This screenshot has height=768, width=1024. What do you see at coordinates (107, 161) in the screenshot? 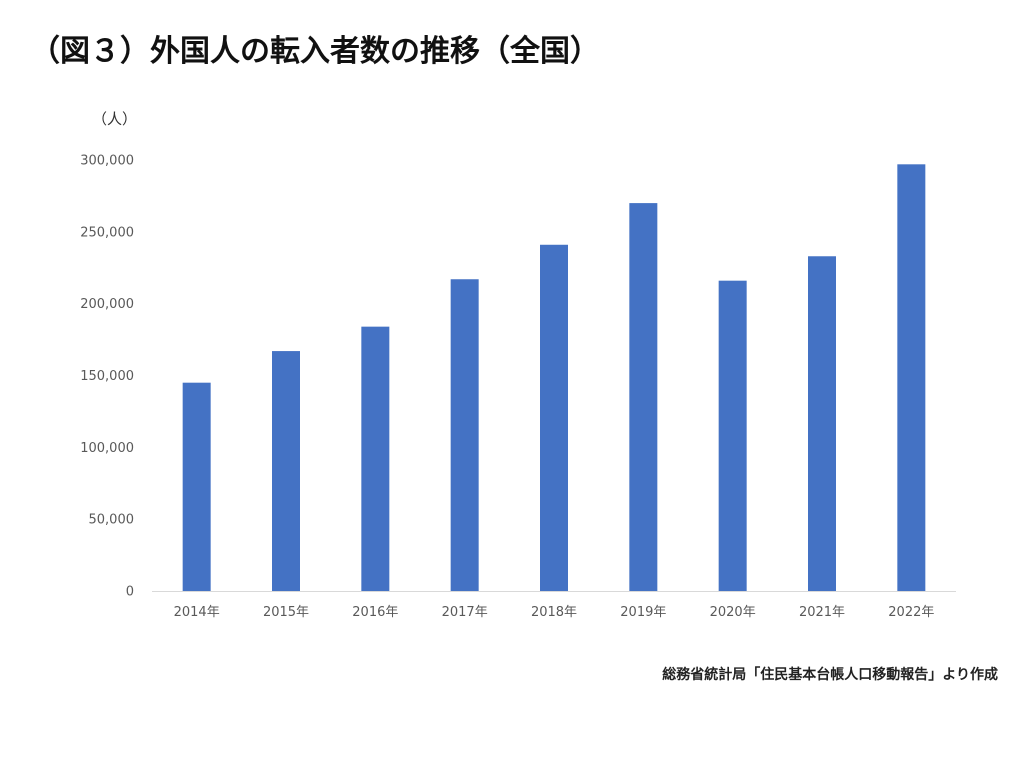
I see `y-tick-label: 300,000` at bounding box center [107, 161].